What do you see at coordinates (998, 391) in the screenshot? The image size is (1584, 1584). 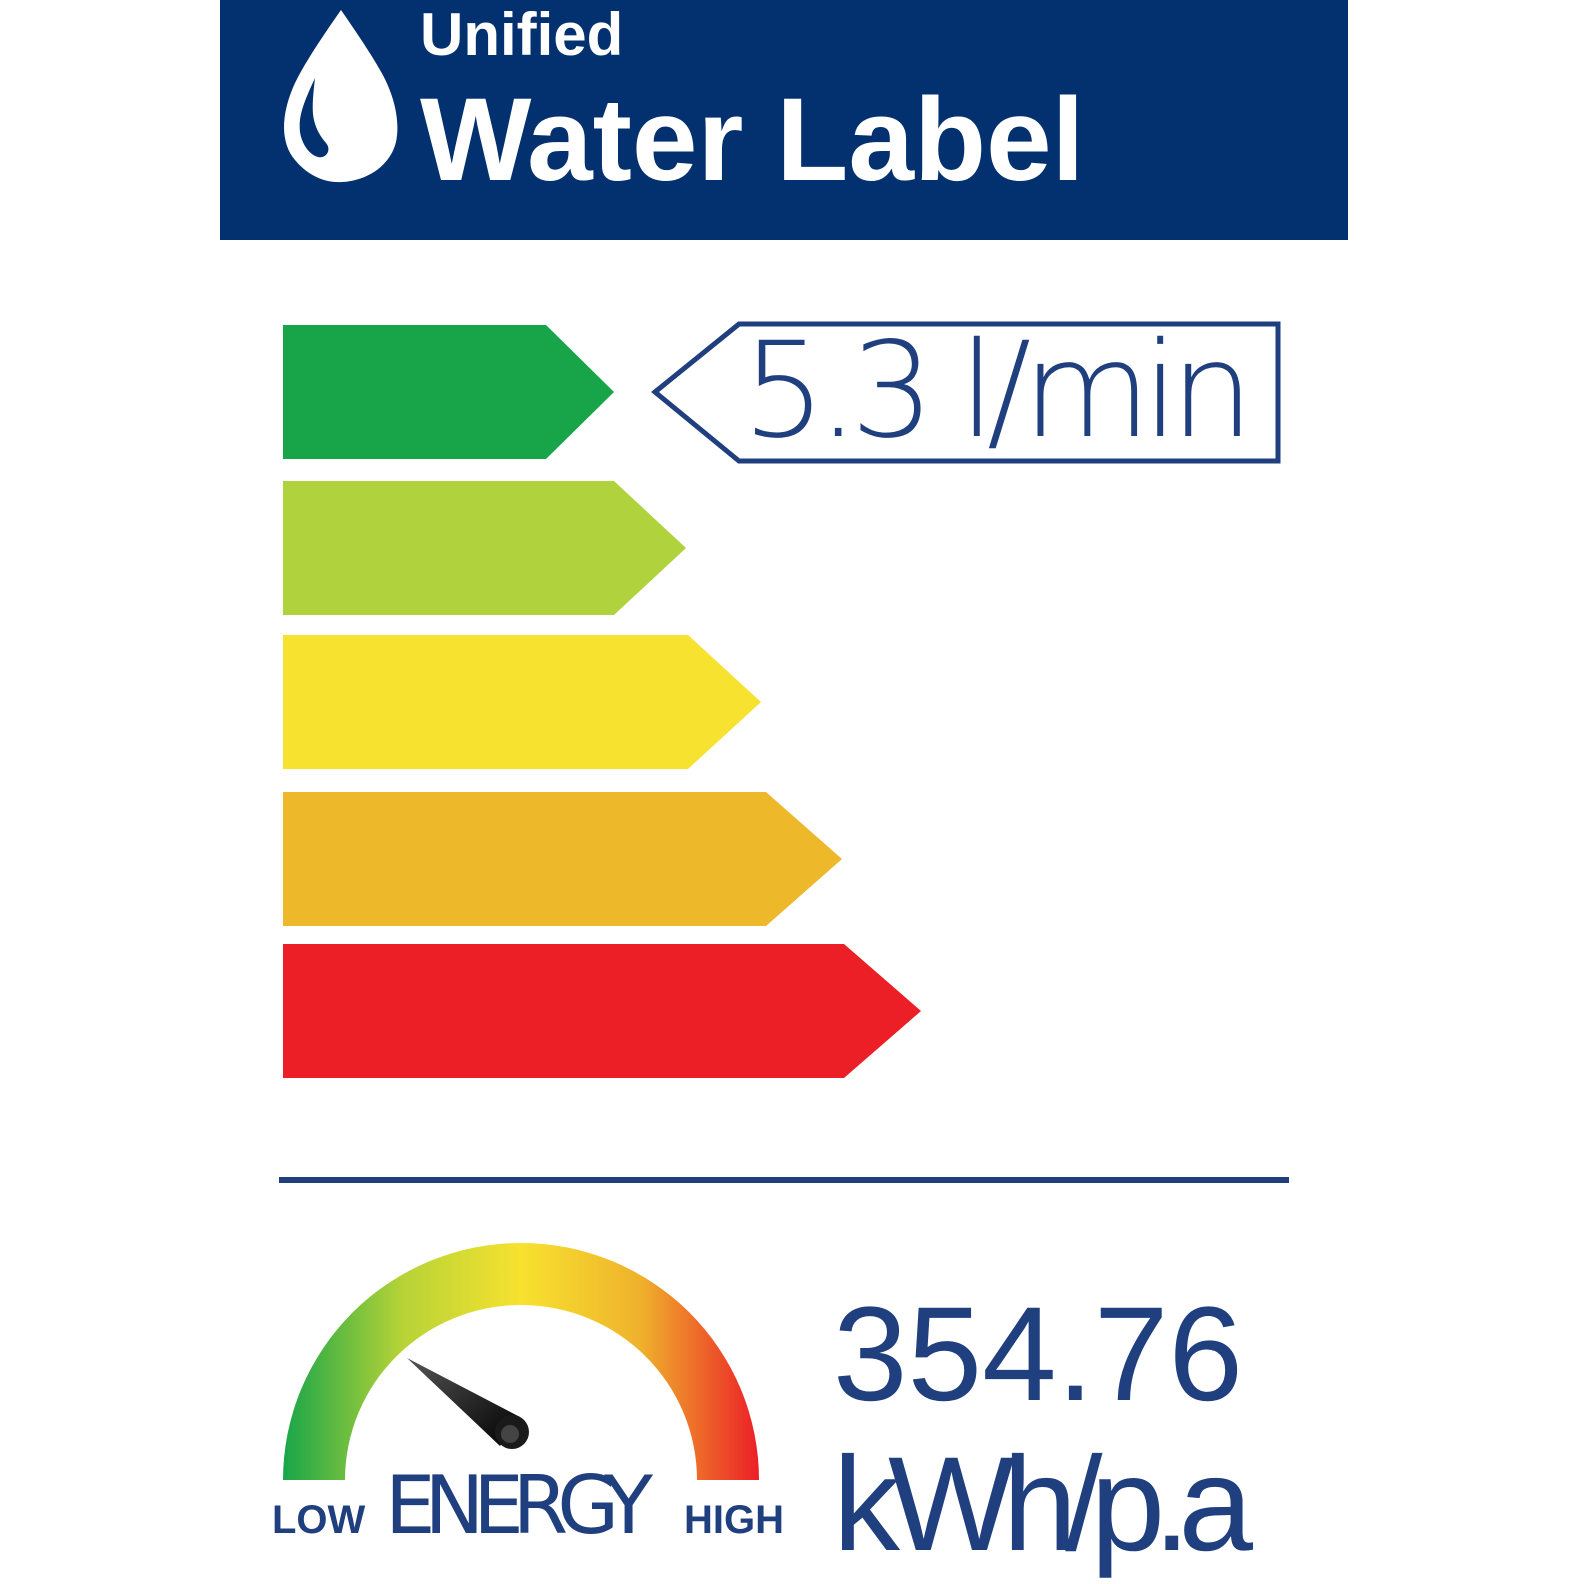 I see `flow-rate-value: 5.3 l/min` at bounding box center [998, 391].